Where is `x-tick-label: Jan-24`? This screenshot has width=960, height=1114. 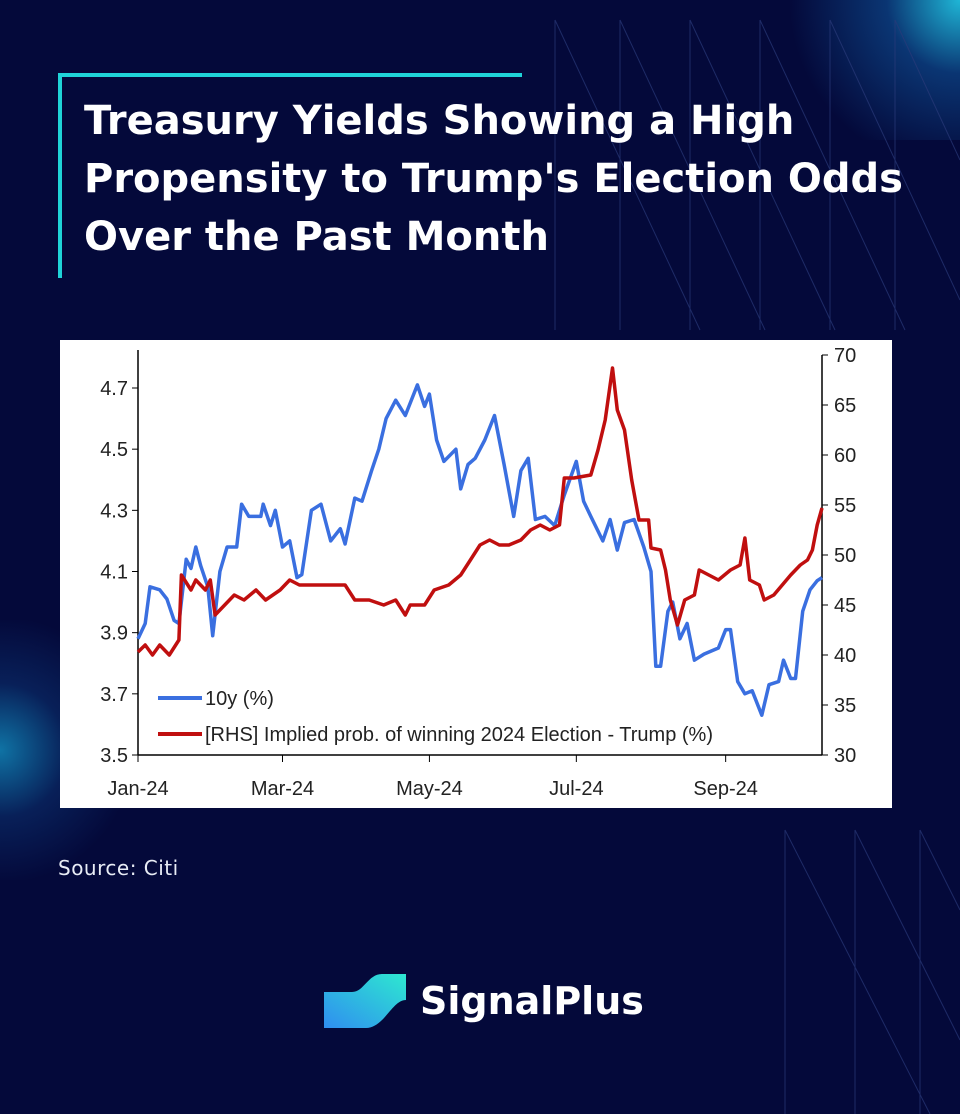
x-tick-label: Jan-24 is located at coordinates (137, 789).